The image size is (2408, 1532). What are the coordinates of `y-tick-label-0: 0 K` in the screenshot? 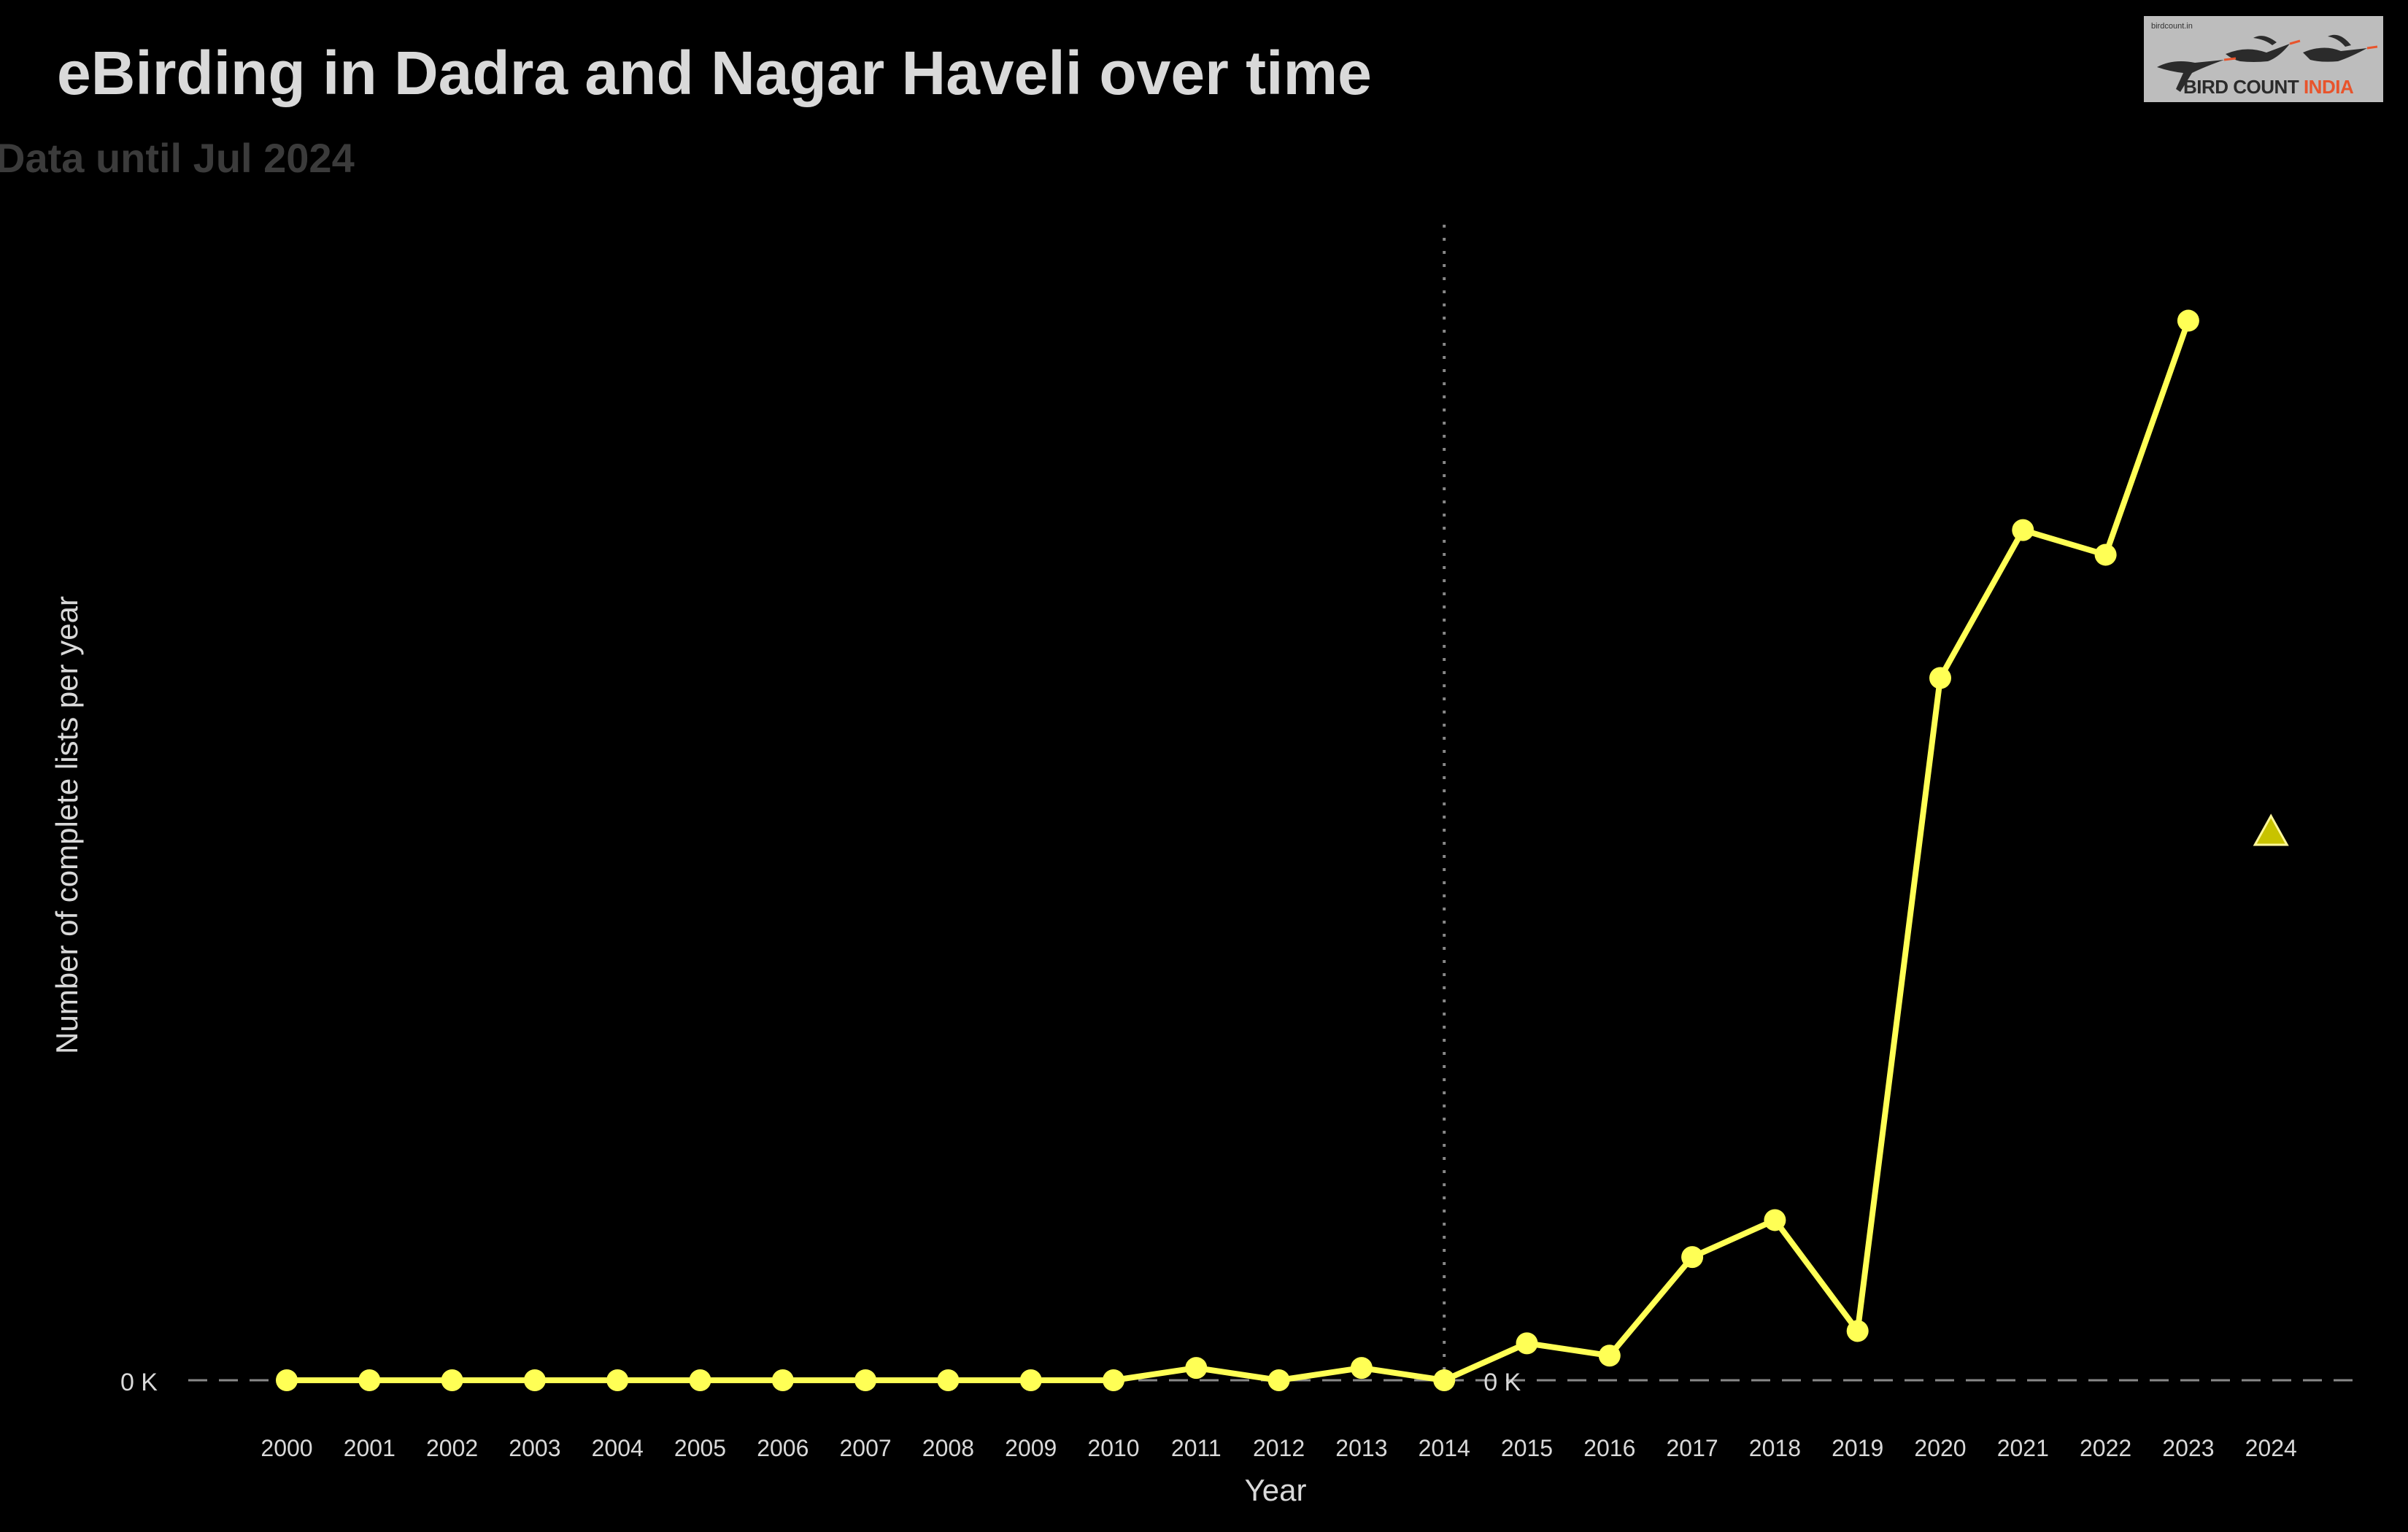 It's located at (139, 1383).